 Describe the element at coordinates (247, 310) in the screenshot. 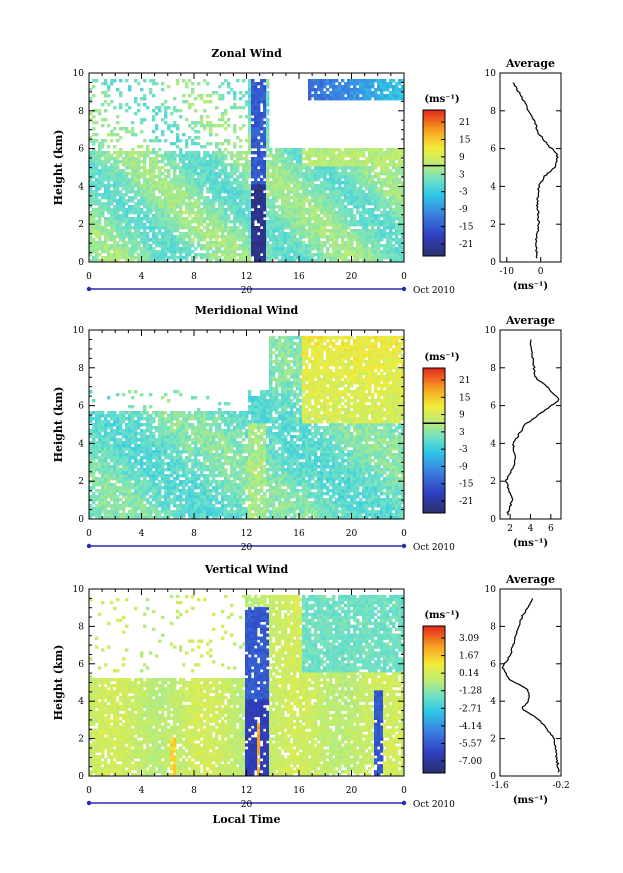

I see `panel-title: Meridional Wind` at that location.